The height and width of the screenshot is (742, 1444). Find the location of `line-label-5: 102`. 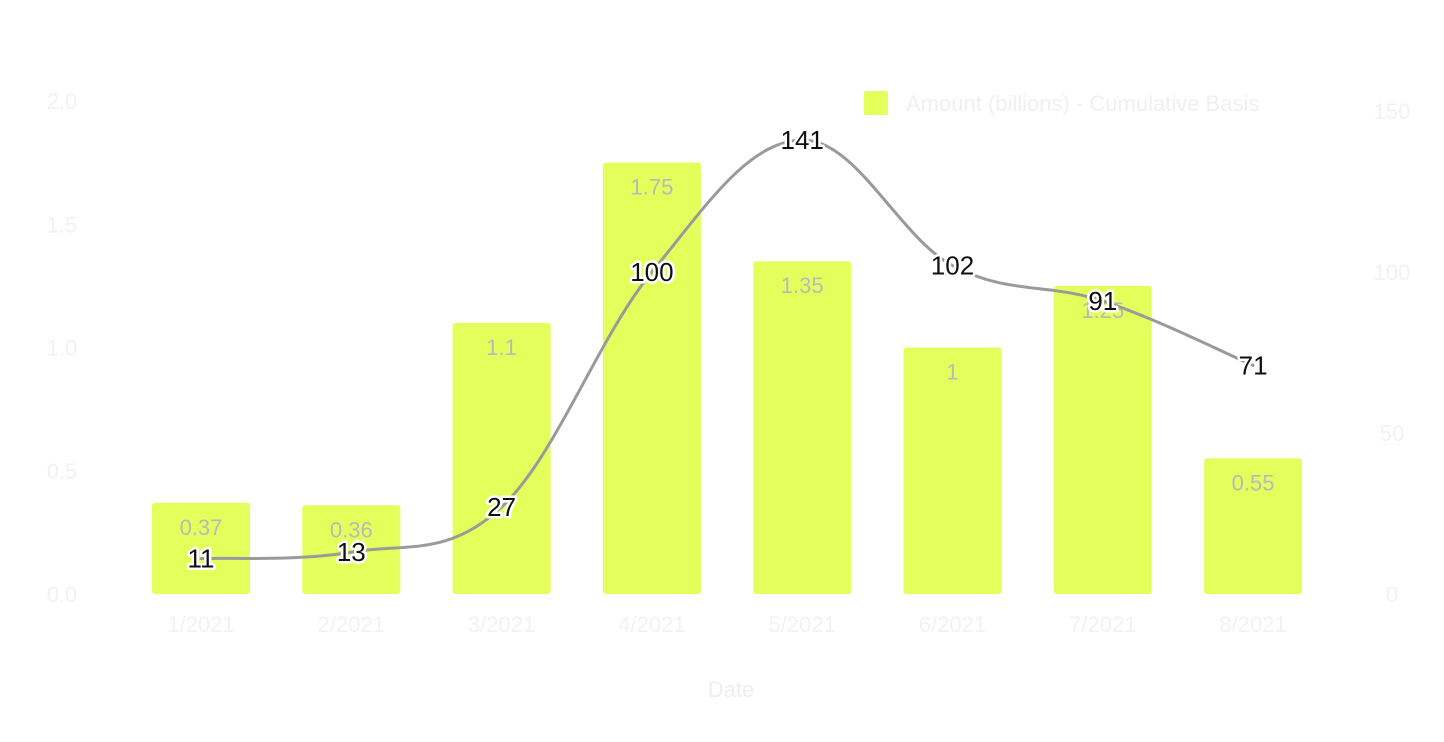

line-label-5: 102 is located at coordinates (952, 266).